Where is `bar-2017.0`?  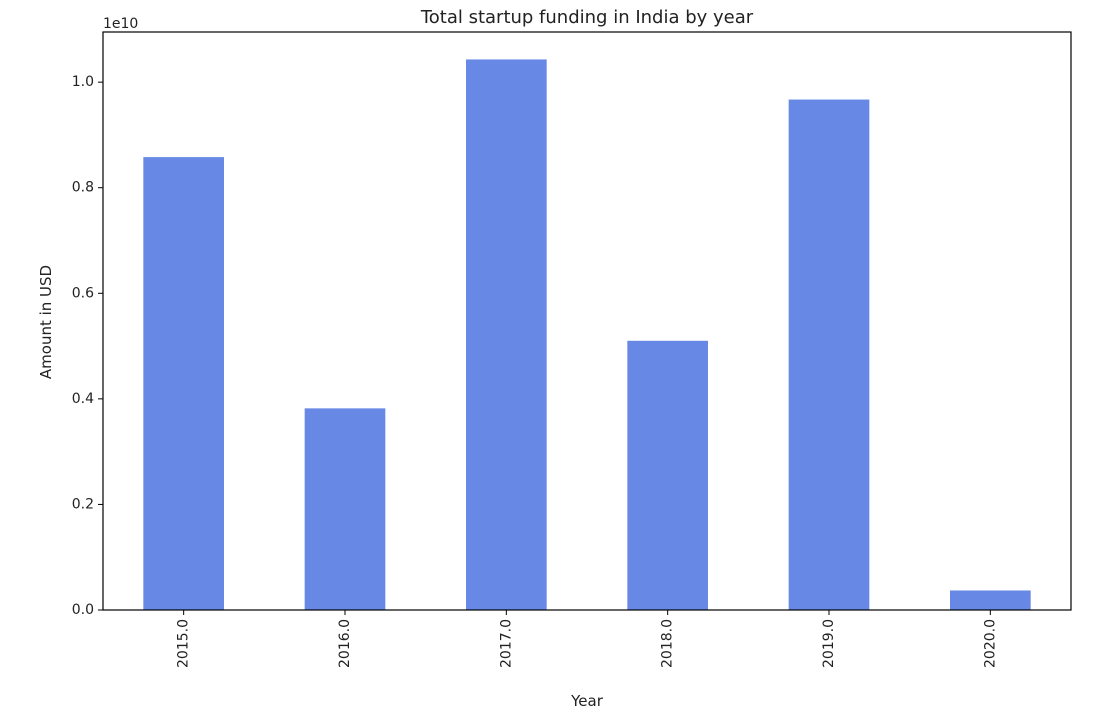
bar-2017.0 is located at coordinates (506, 334).